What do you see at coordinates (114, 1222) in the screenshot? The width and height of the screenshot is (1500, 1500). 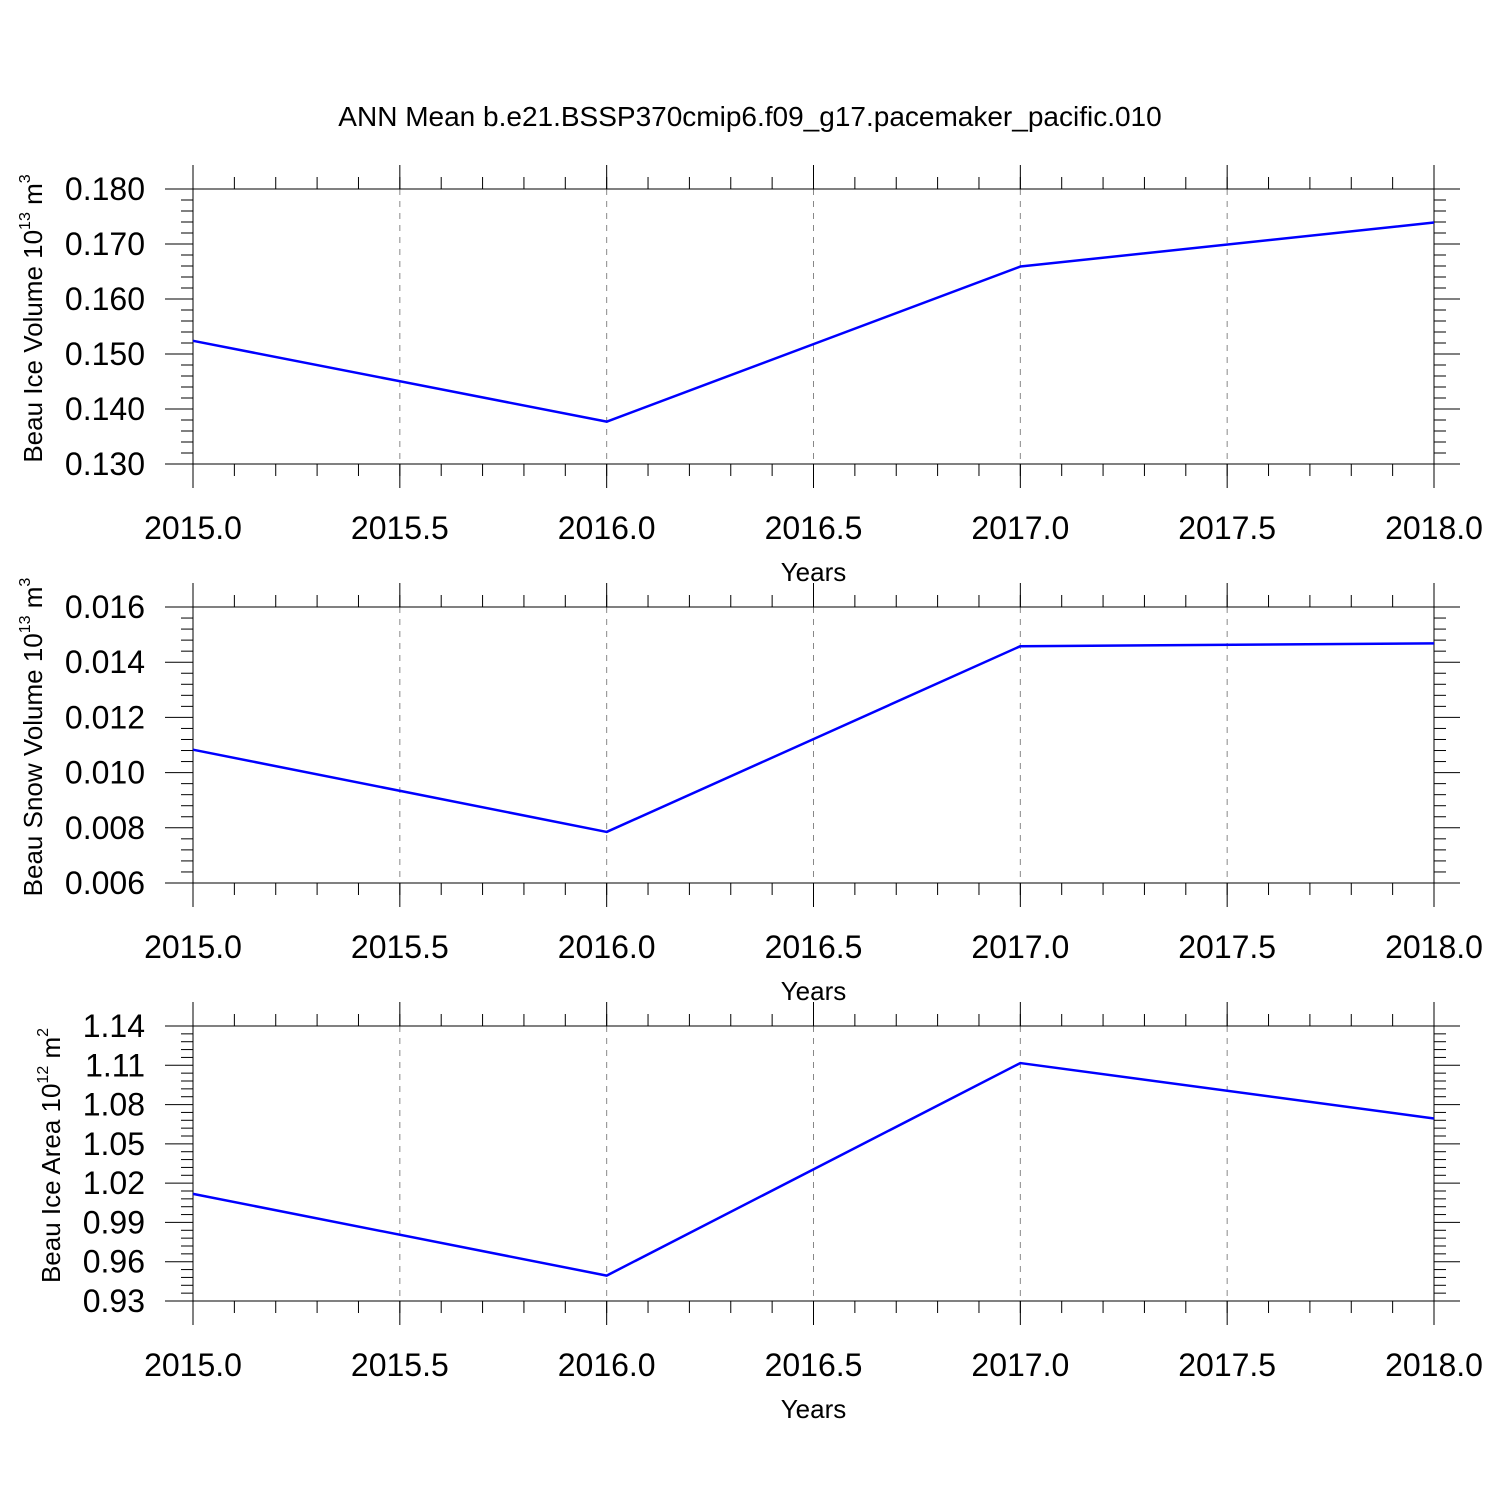 I see `y-tick-label: 0.99` at bounding box center [114, 1222].